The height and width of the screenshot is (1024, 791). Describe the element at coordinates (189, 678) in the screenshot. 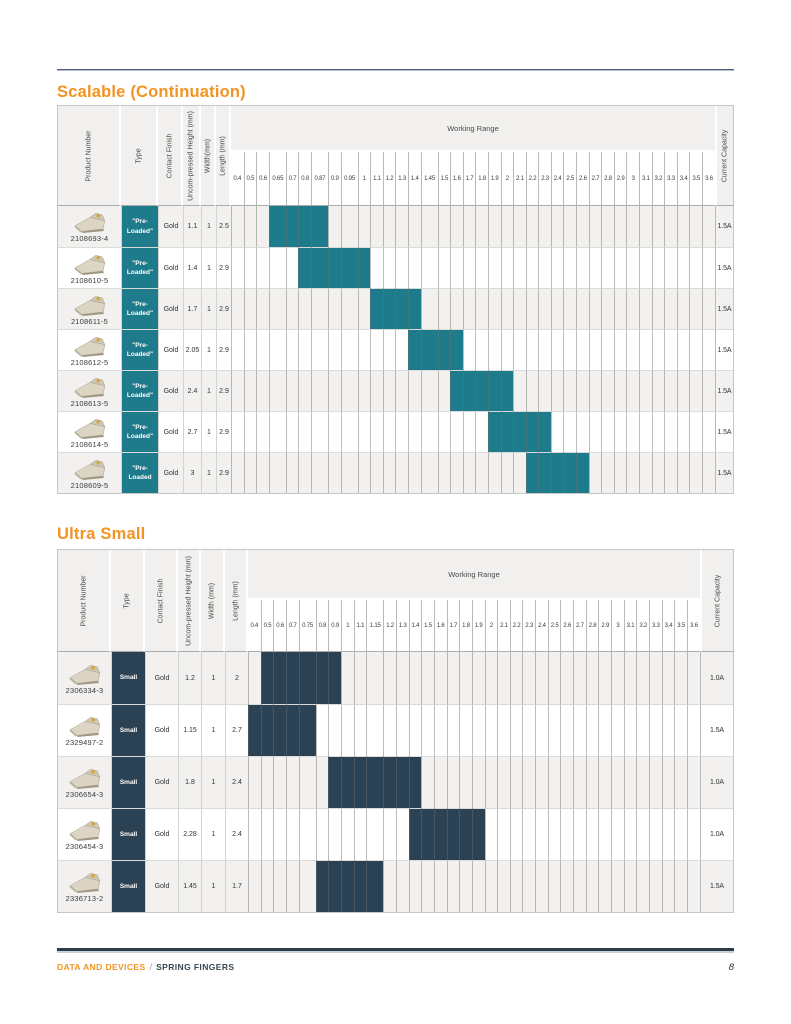

I see `uncompressed-height-cell: 1.2` at that location.